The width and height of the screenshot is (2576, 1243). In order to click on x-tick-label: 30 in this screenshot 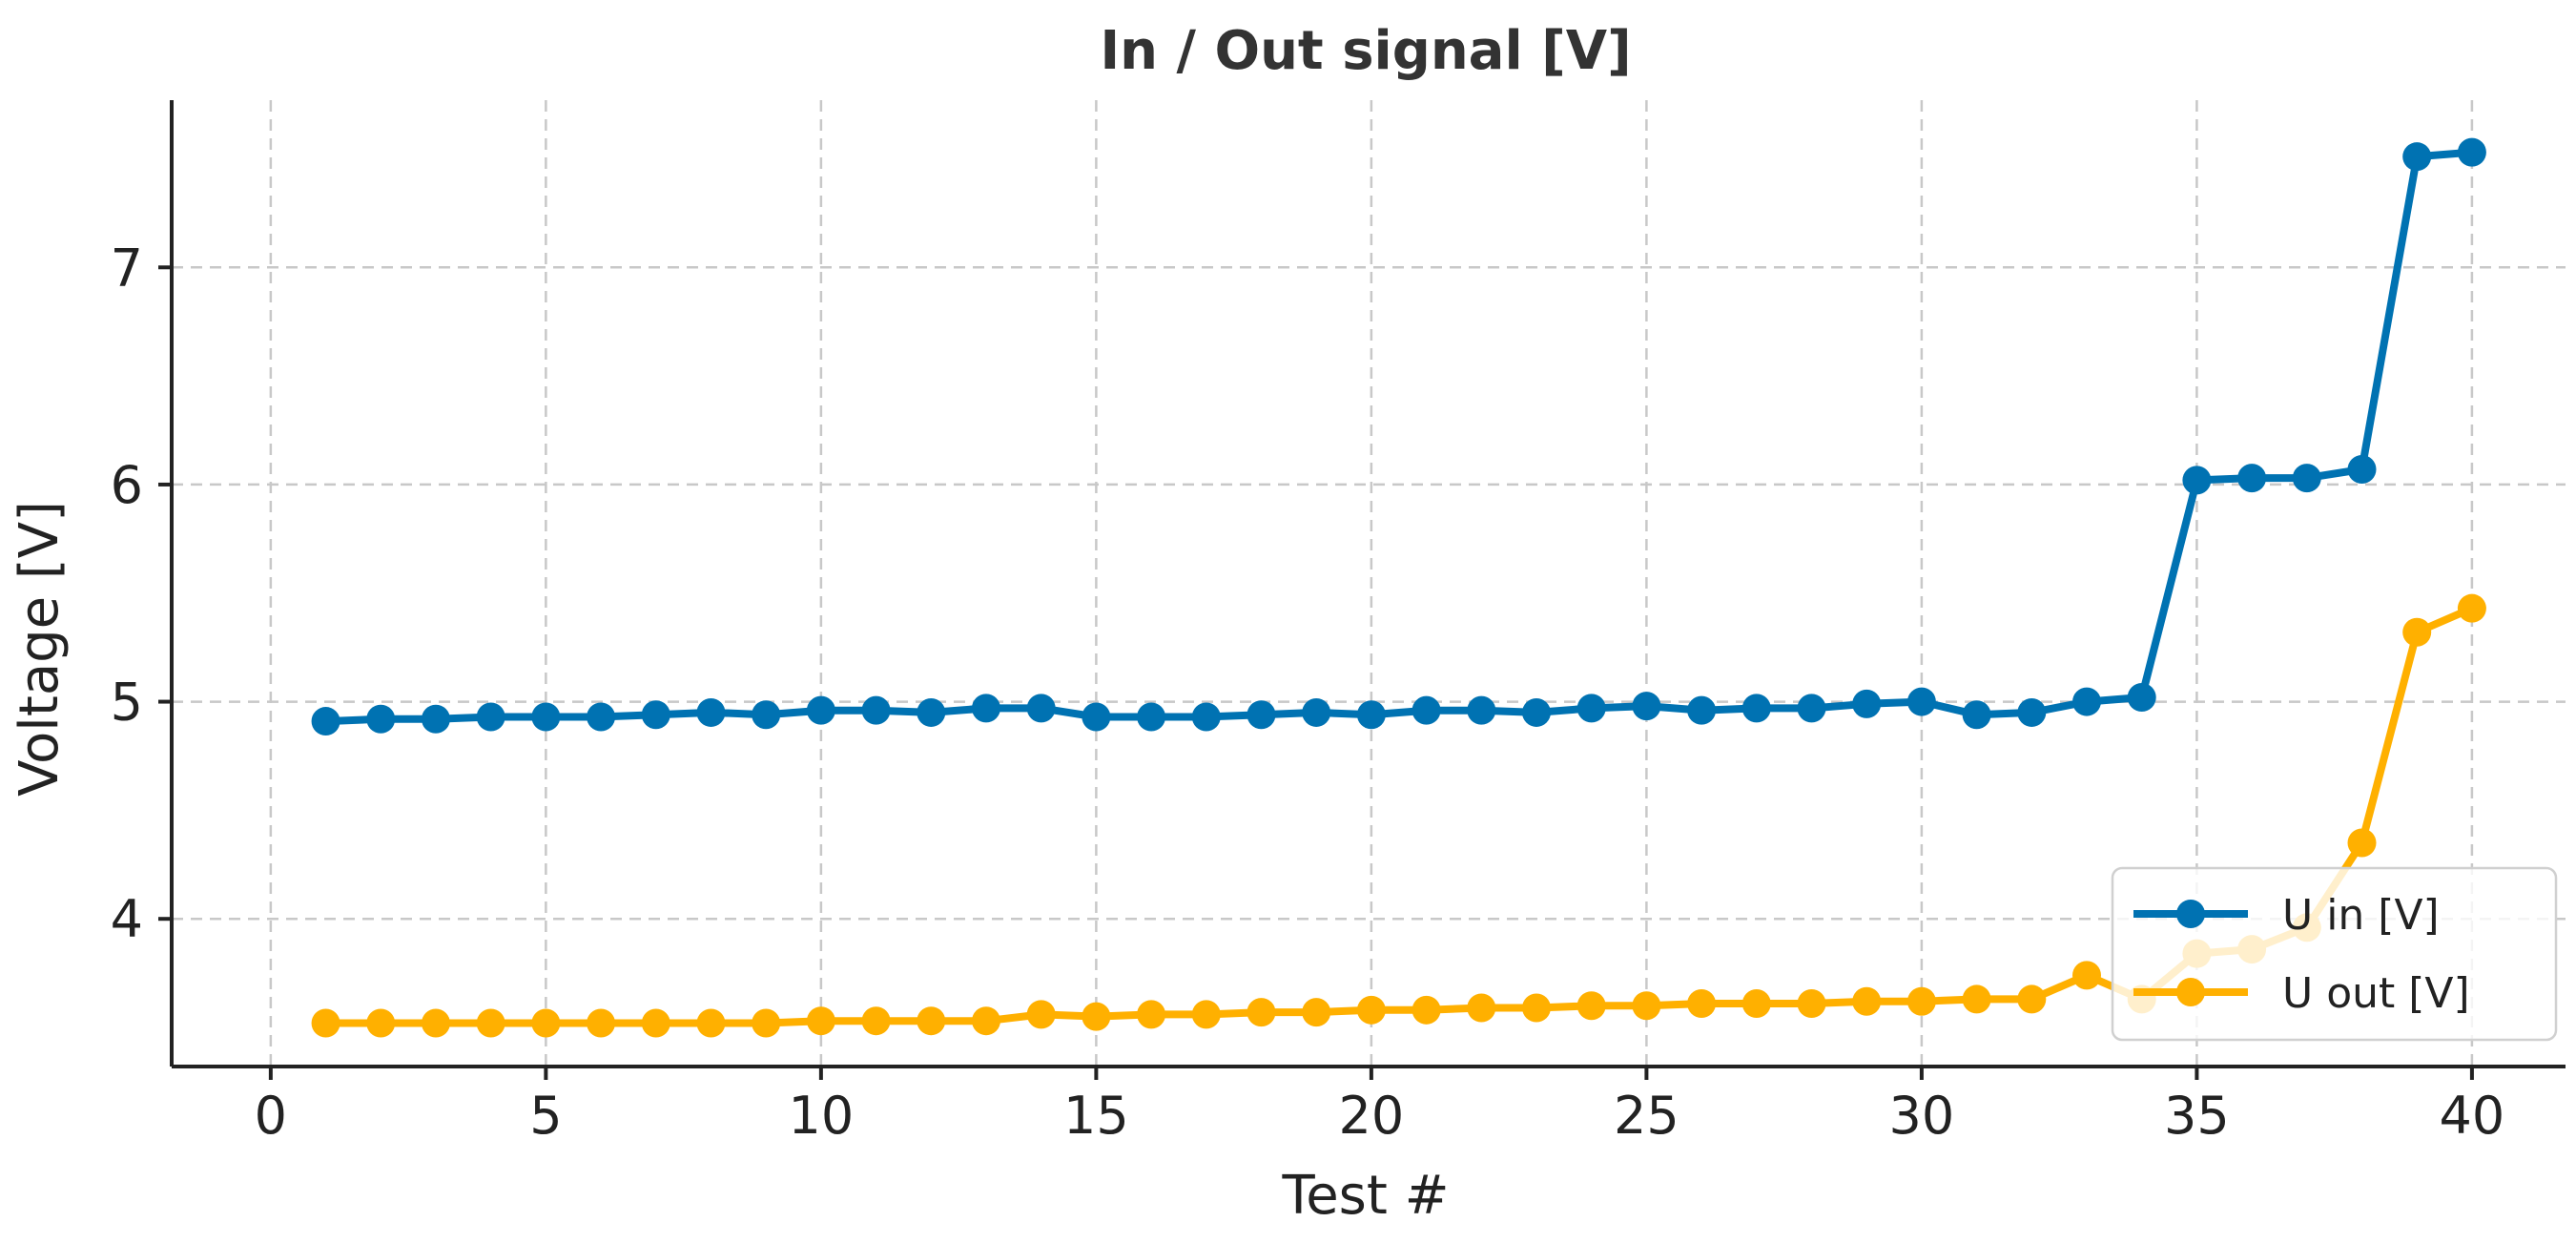, I will do `click(1922, 1116)`.